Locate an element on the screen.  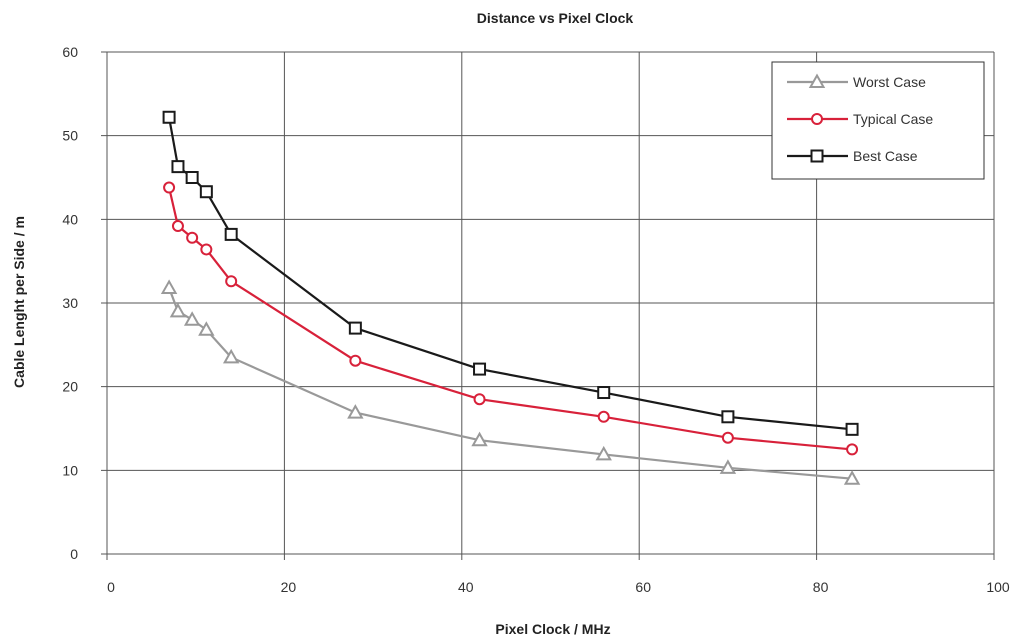
y-axis-label: Cable Lenght per Side / m is located at coordinates (19, 302).